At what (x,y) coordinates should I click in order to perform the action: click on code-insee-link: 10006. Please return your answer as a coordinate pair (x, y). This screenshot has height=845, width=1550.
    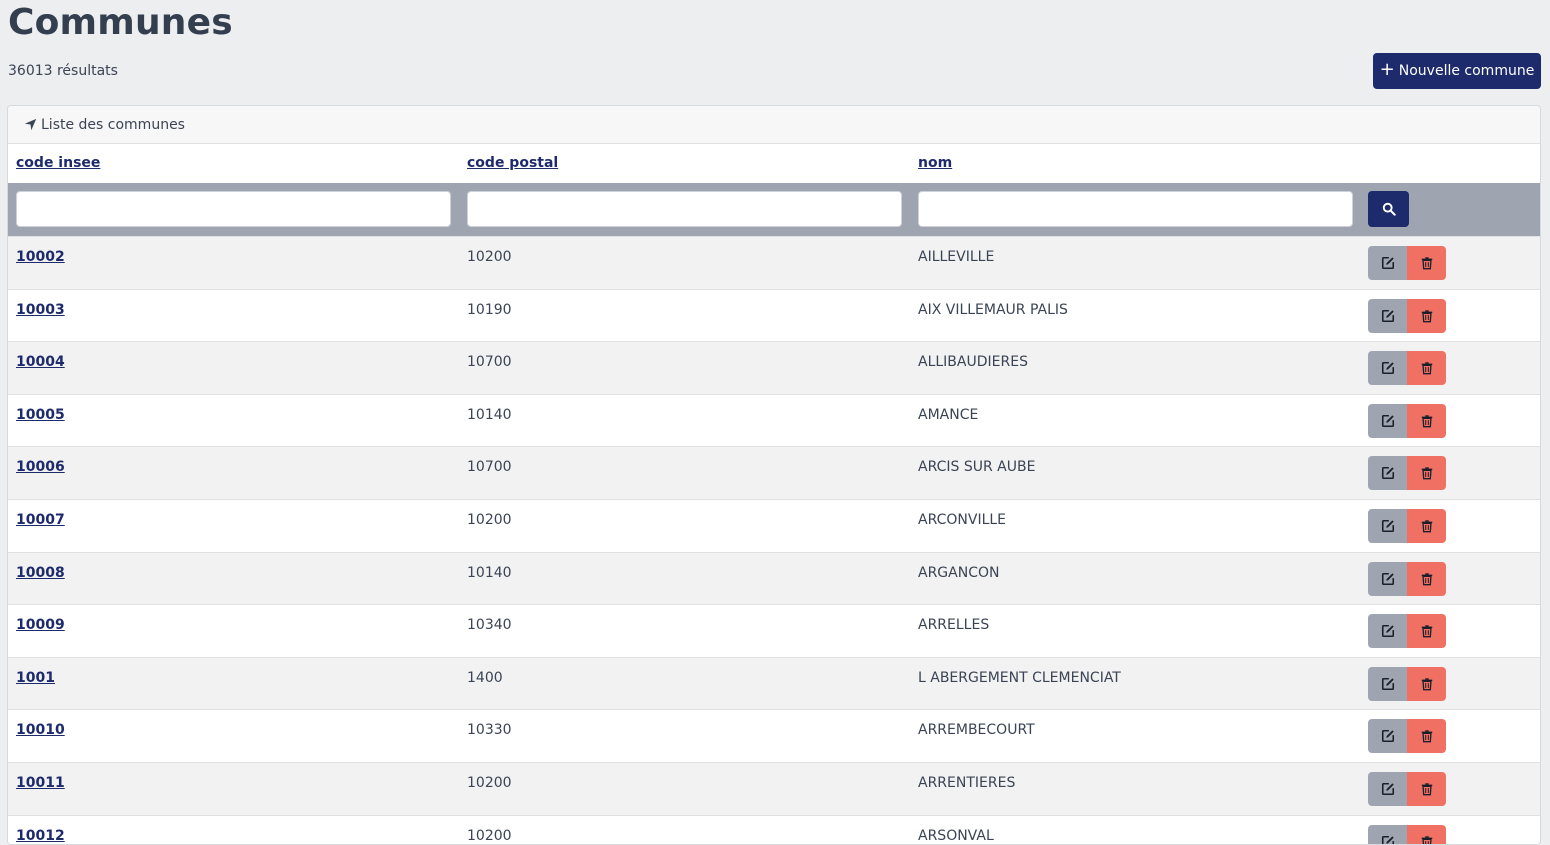
    Looking at the image, I should click on (40, 467).